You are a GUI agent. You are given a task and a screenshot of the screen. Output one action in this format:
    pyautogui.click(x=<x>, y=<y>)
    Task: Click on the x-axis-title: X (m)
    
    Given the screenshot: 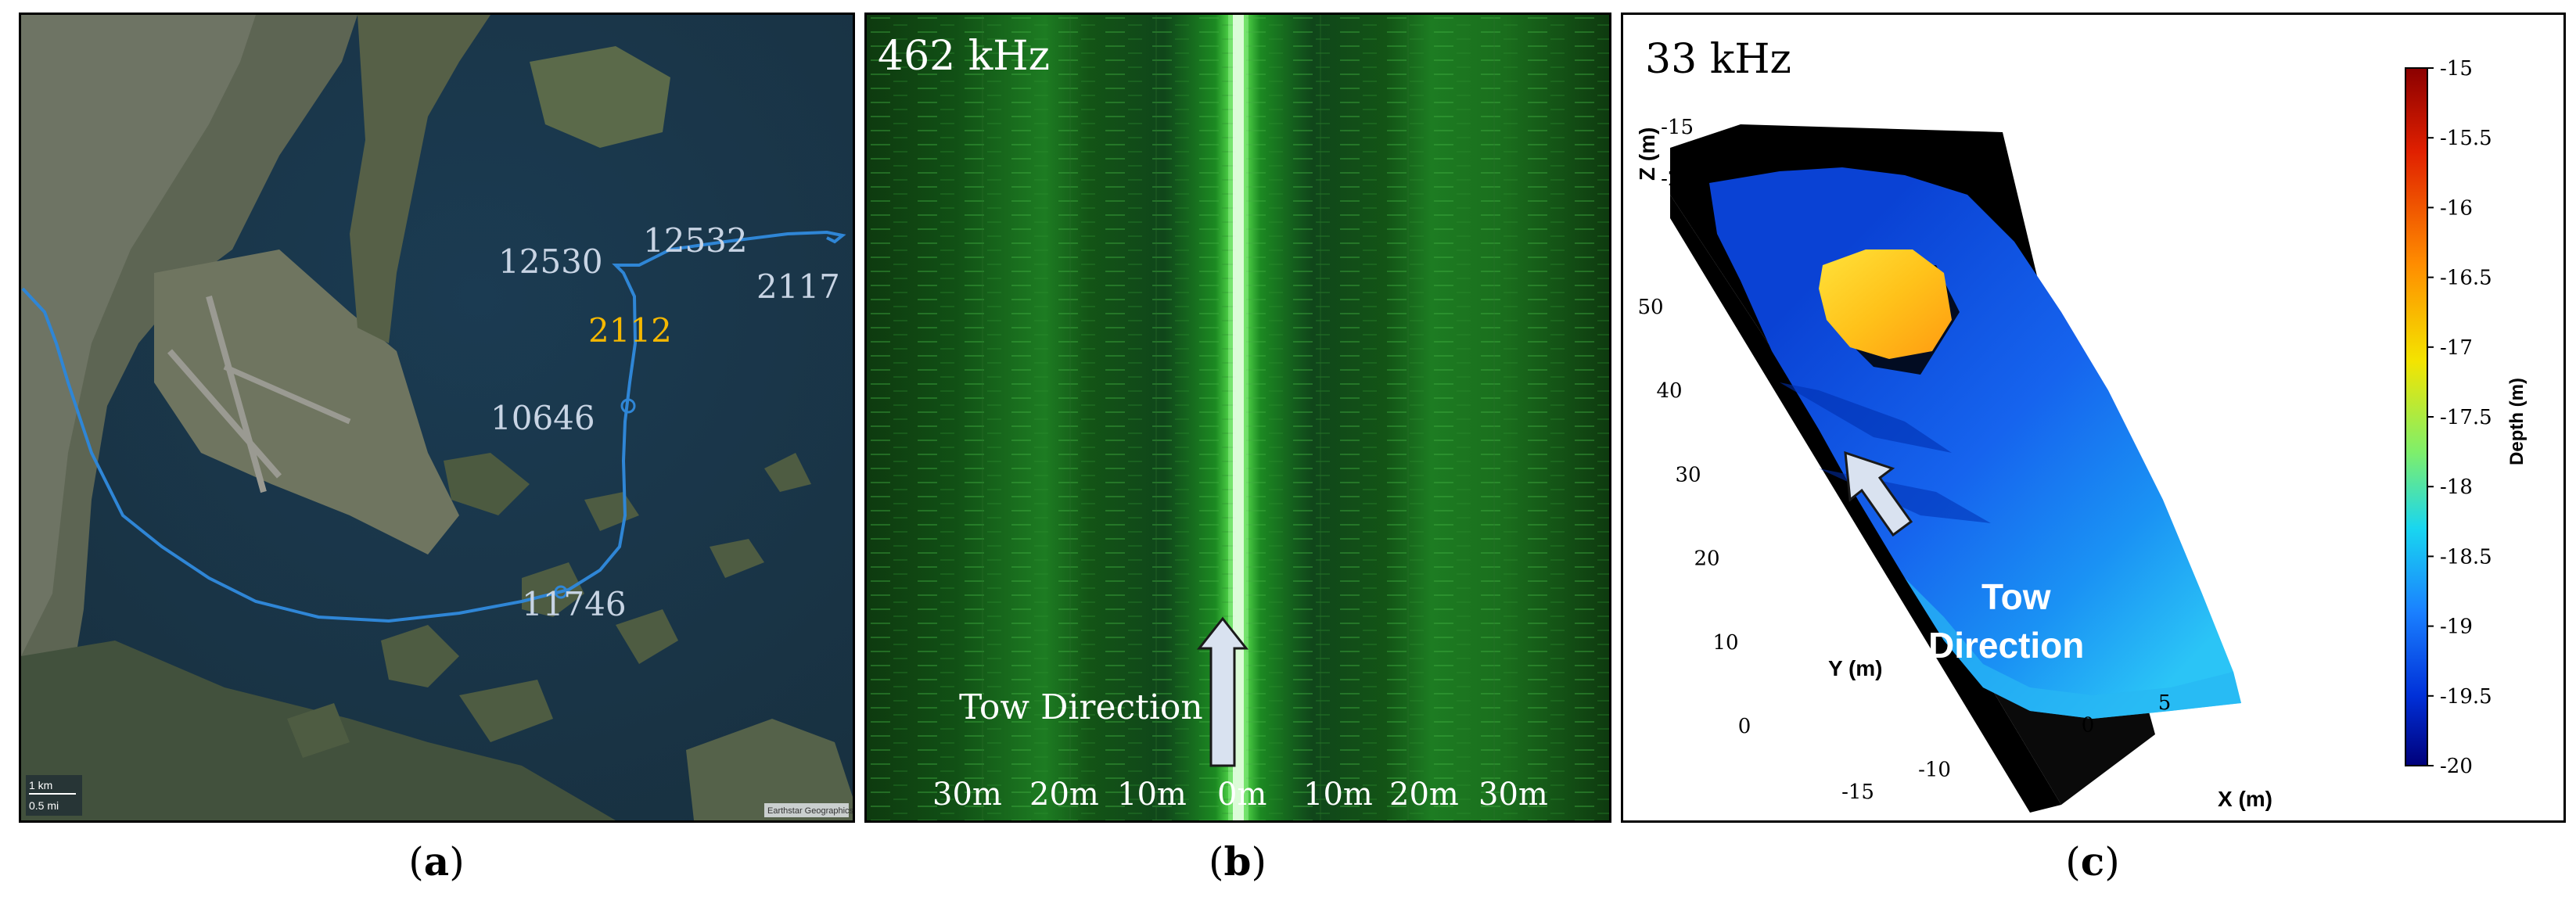 What is the action you would take?
    pyautogui.click(x=2245, y=799)
    